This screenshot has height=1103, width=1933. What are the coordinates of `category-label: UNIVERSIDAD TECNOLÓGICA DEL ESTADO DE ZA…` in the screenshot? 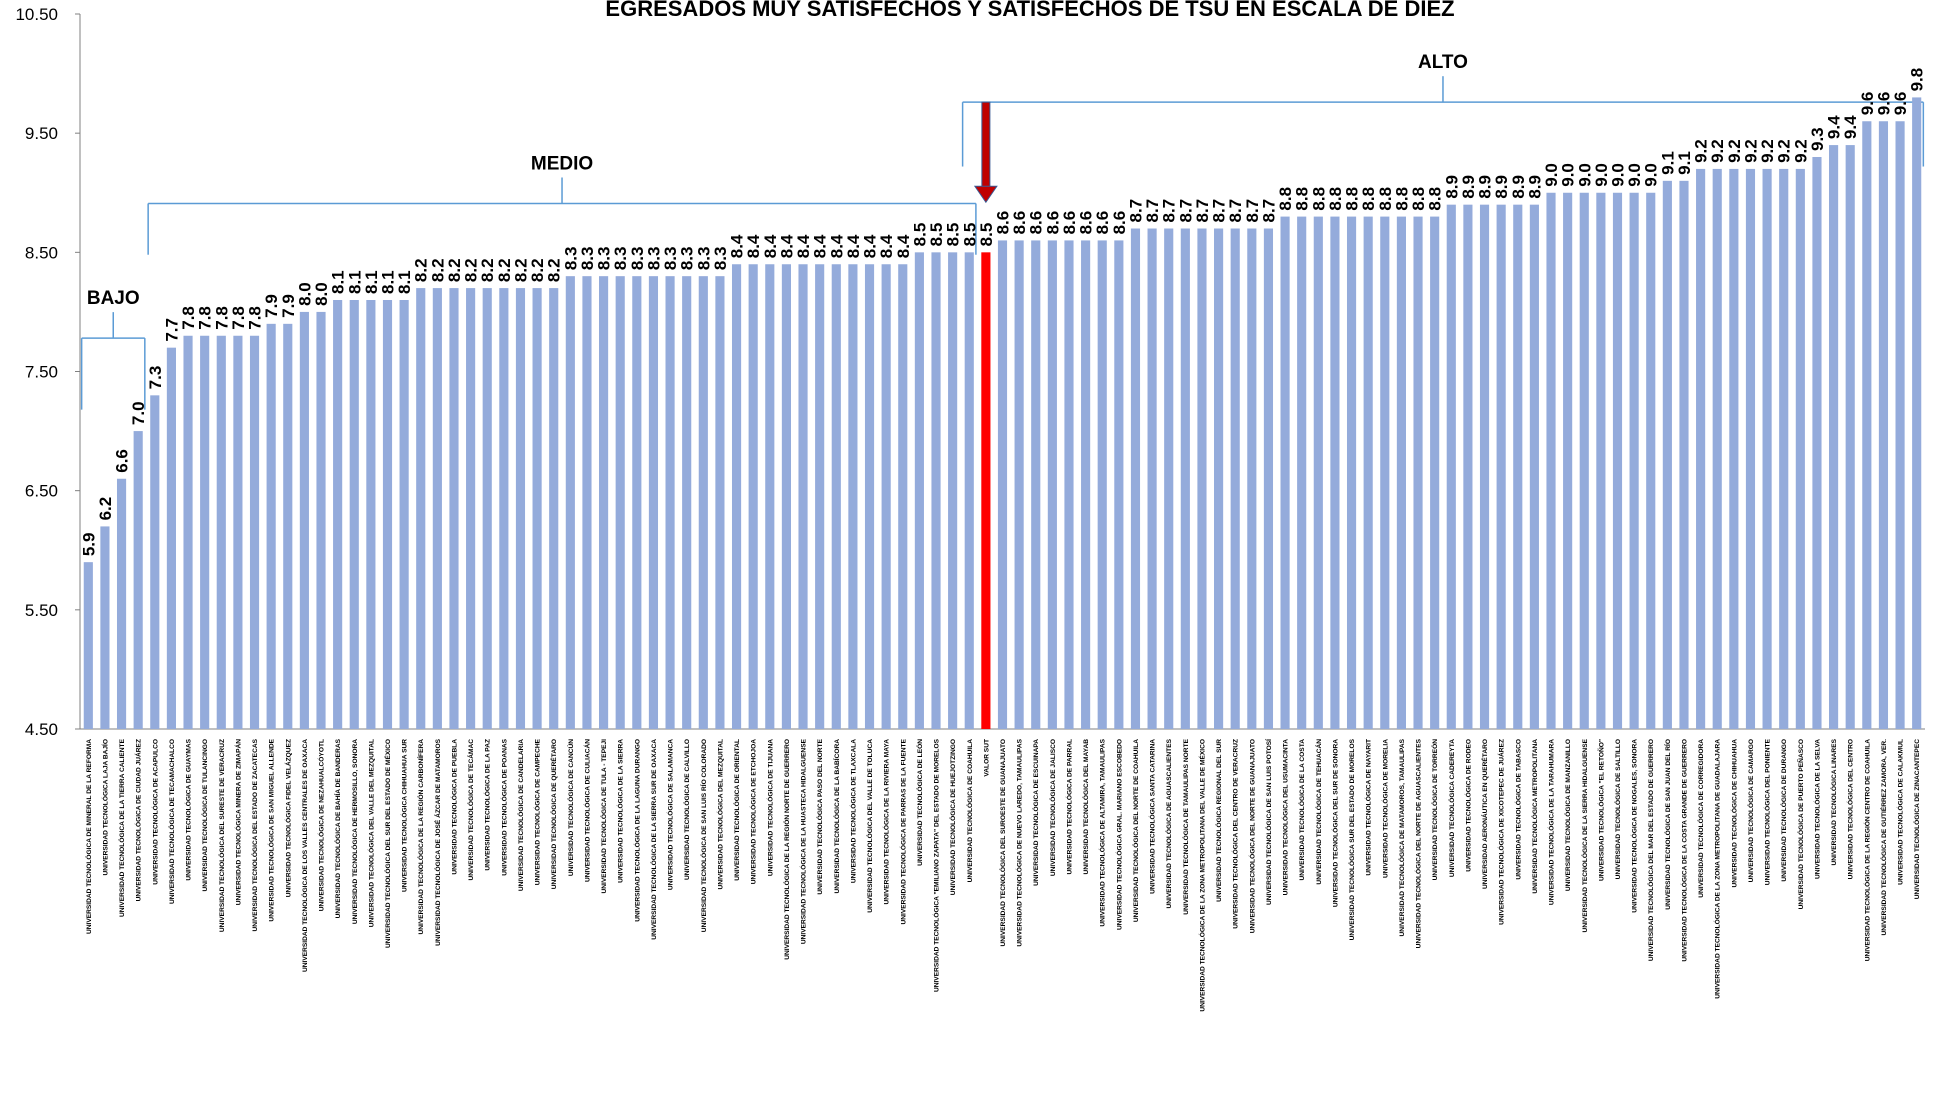 It's located at (254, 834).